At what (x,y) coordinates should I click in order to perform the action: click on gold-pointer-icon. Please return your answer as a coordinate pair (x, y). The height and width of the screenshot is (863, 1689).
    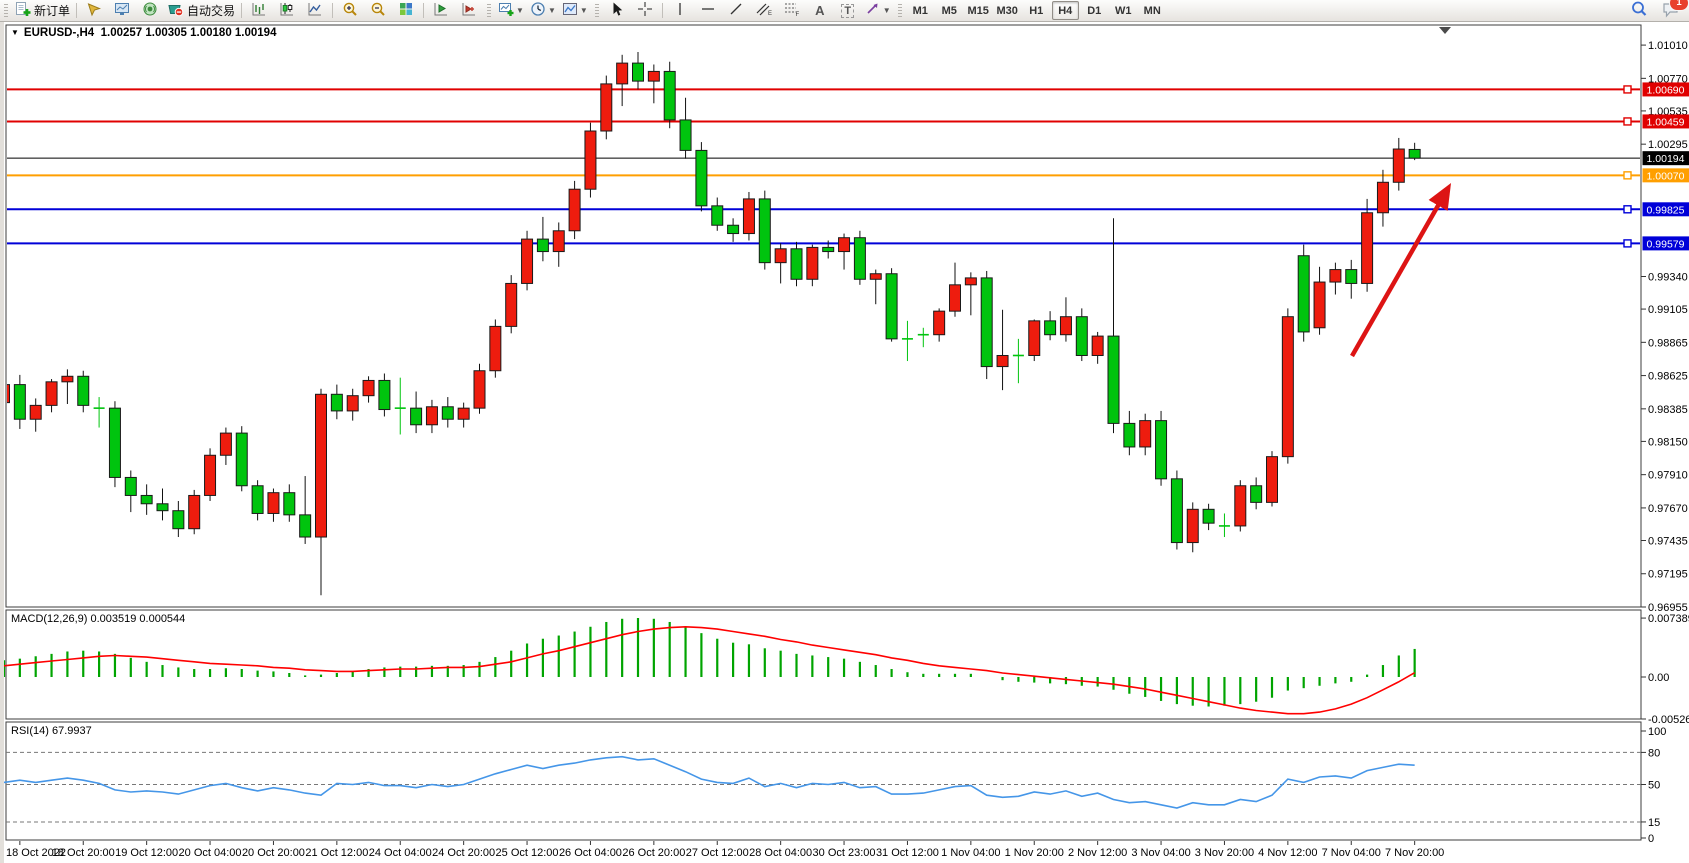
    Looking at the image, I should click on (94, 10).